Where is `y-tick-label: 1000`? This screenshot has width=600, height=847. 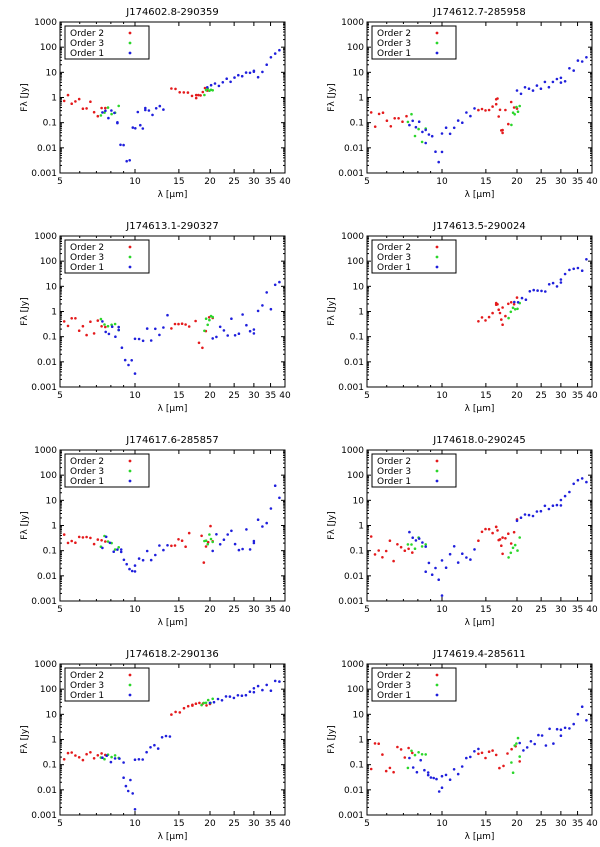
y-tick-label: 1000 is located at coordinates (352, 665).